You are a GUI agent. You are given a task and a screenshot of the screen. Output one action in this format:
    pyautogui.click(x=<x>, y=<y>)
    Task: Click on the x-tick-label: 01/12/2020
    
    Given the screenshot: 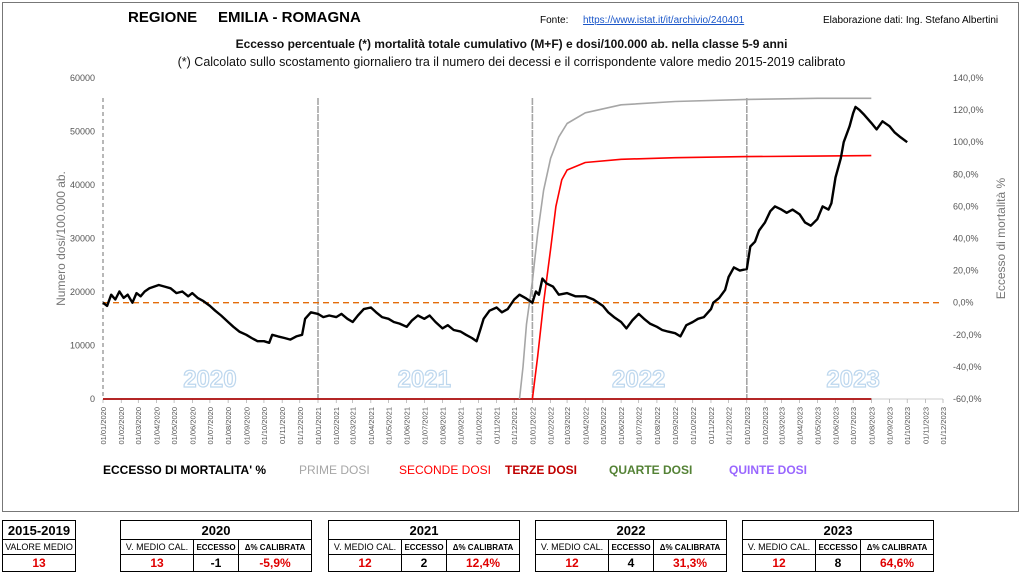 What is the action you would take?
    pyautogui.click(x=300, y=426)
    